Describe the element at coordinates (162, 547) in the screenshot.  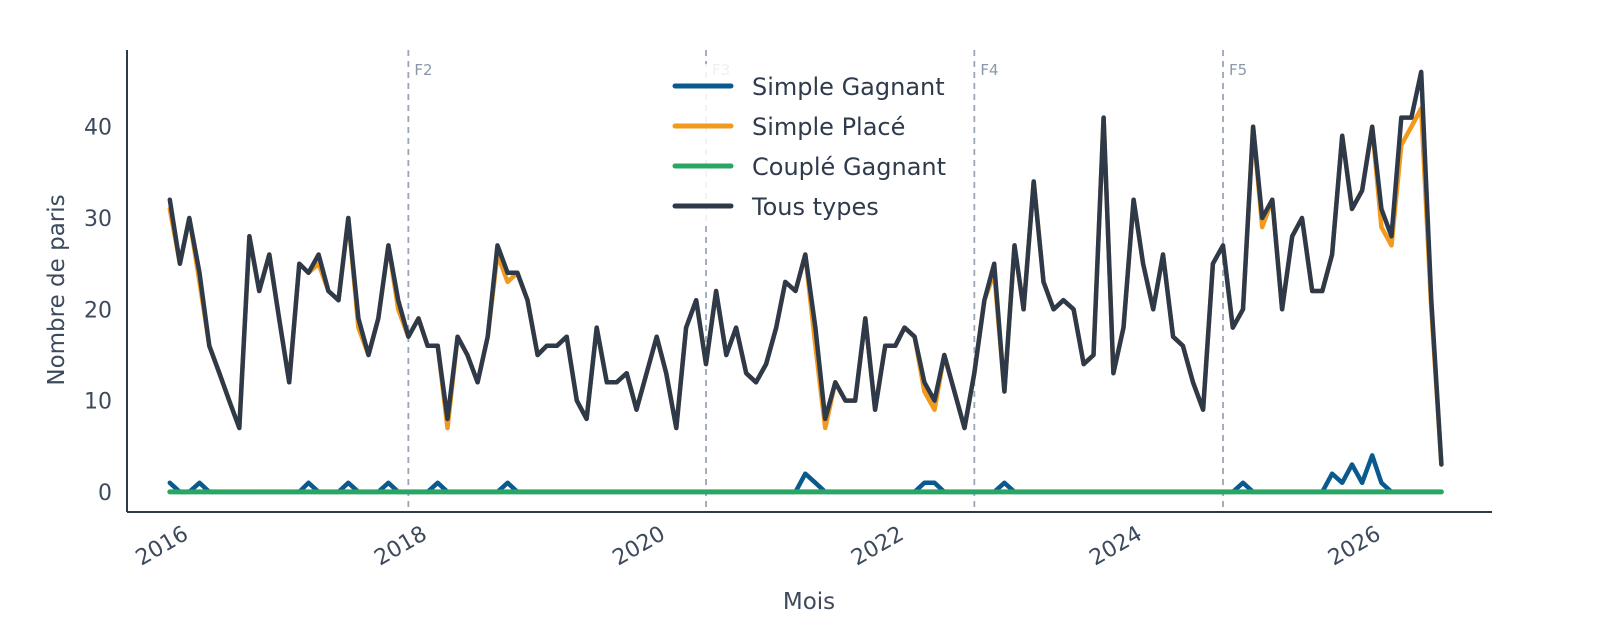
I see `x-tick-label: 2016` at that location.